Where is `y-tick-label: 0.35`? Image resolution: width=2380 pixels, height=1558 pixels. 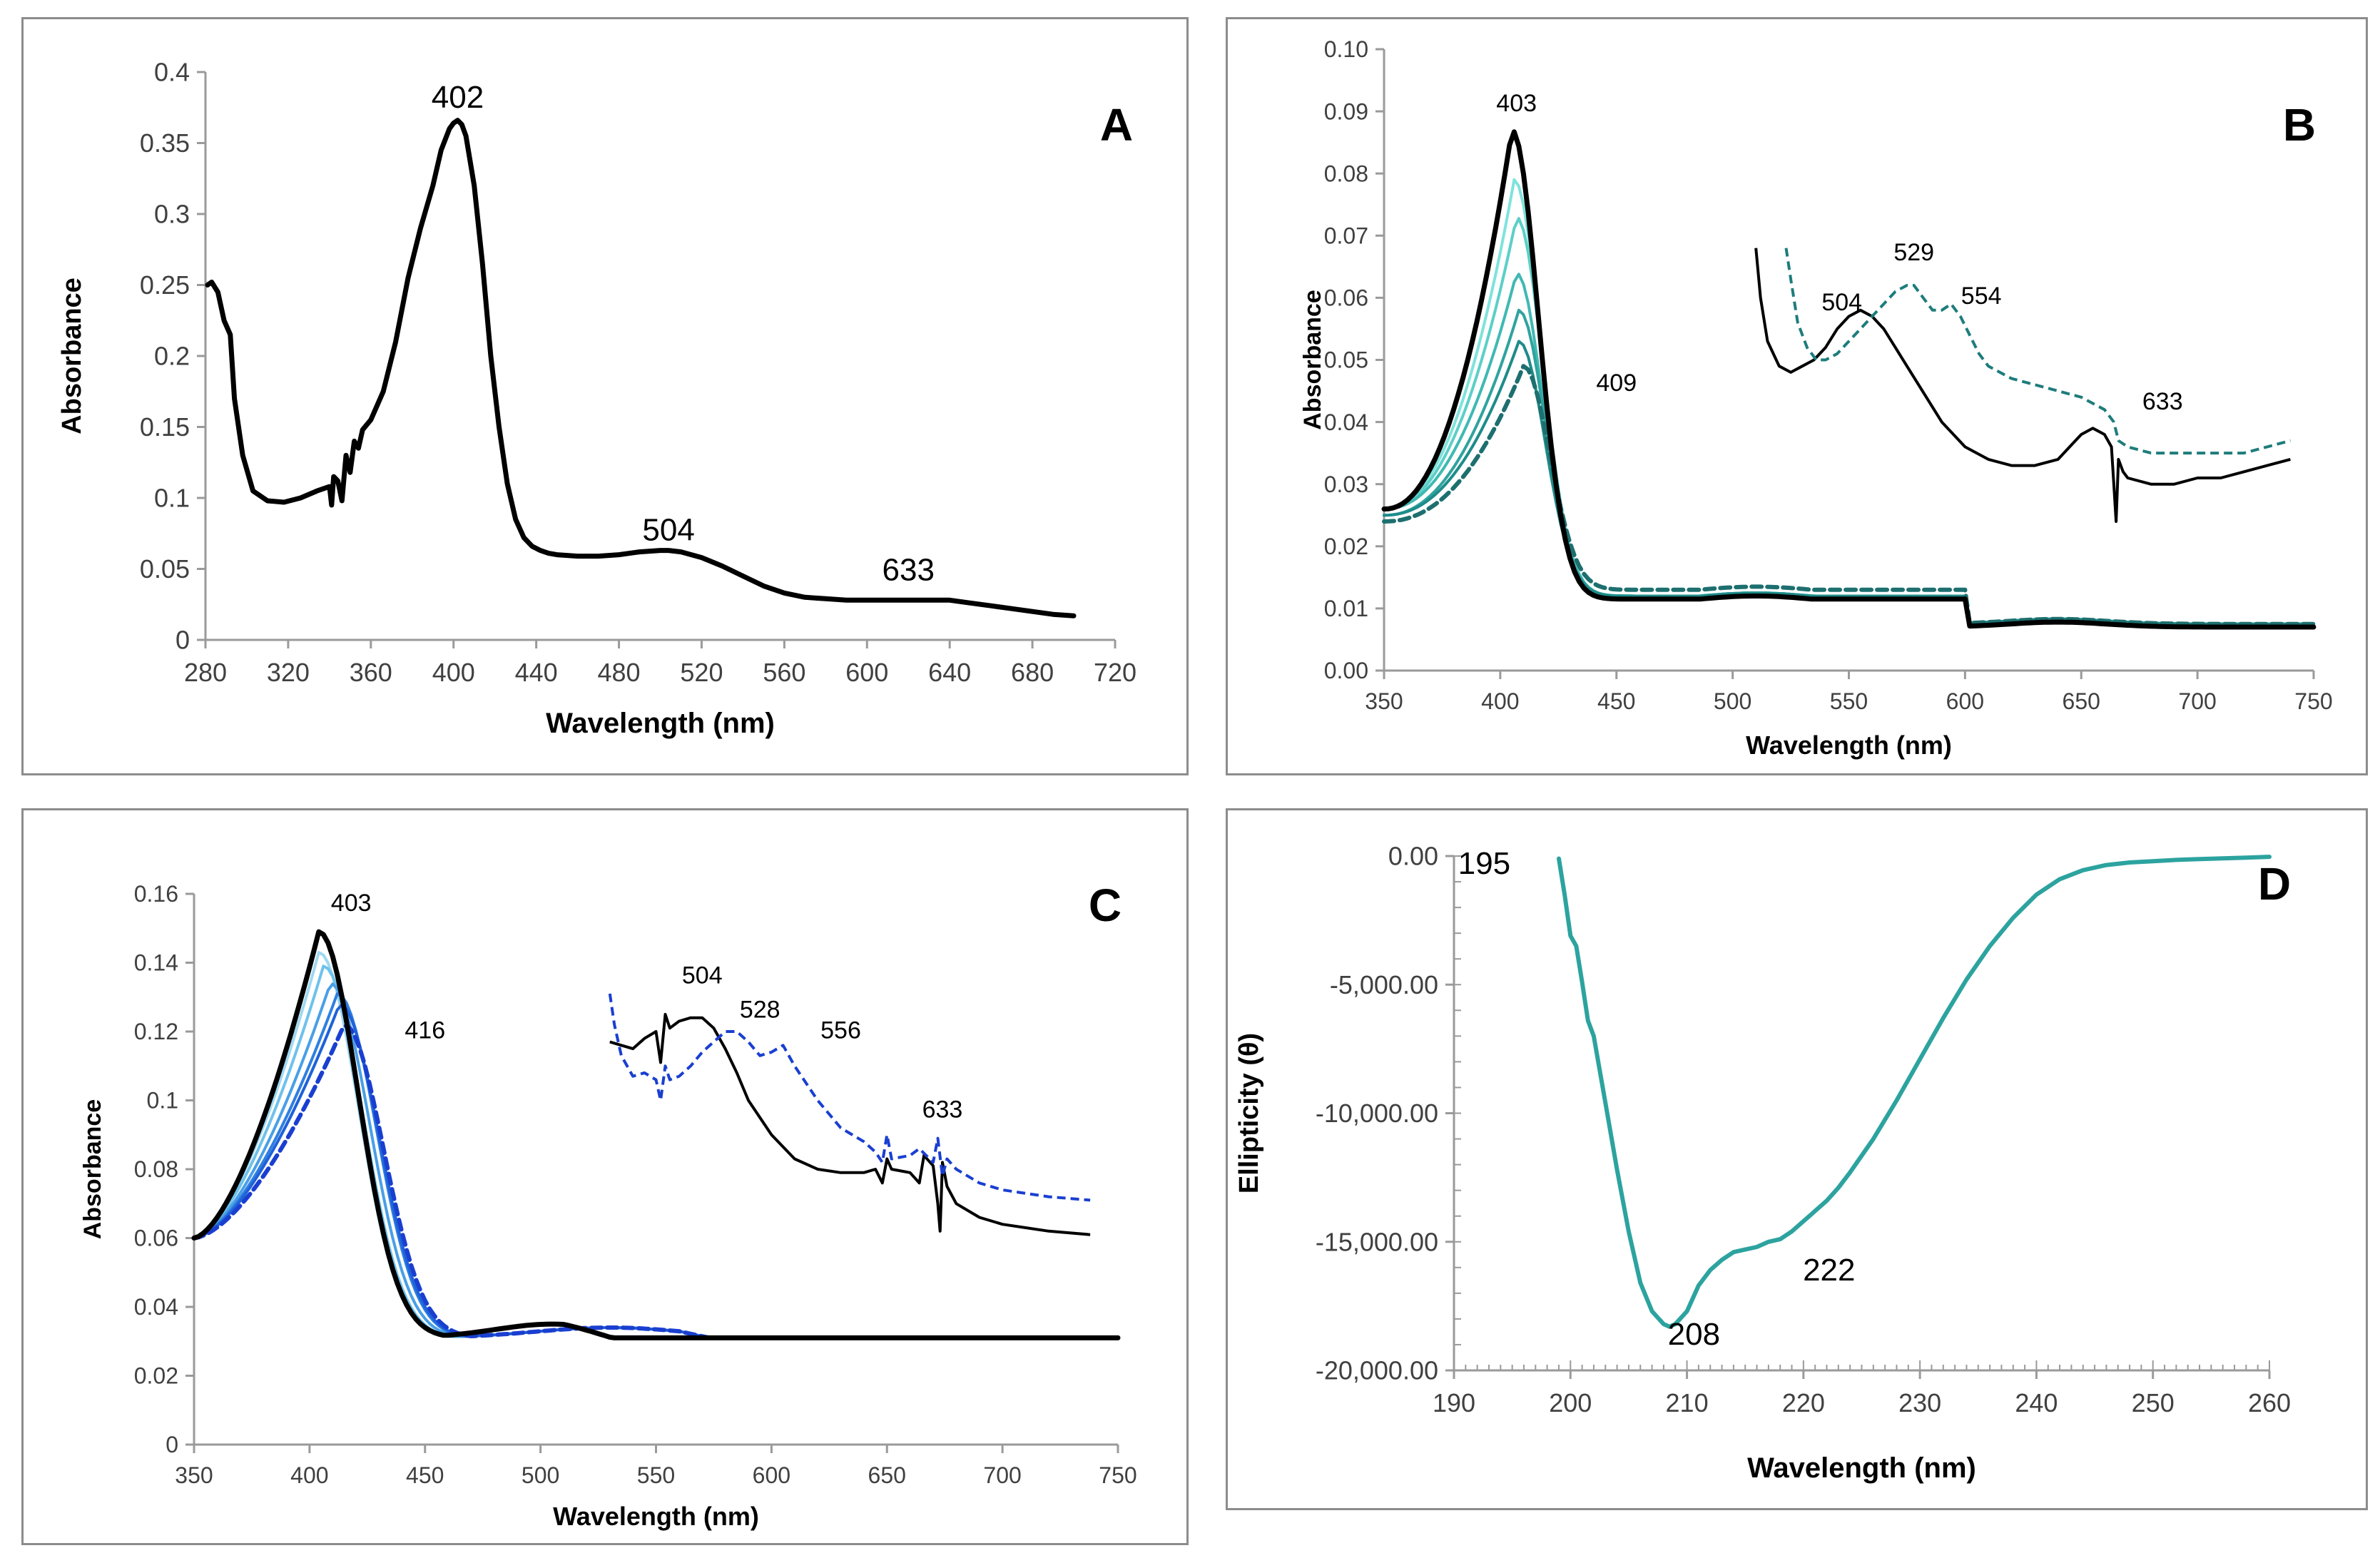 y-tick-label: 0.35 is located at coordinates (165, 143).